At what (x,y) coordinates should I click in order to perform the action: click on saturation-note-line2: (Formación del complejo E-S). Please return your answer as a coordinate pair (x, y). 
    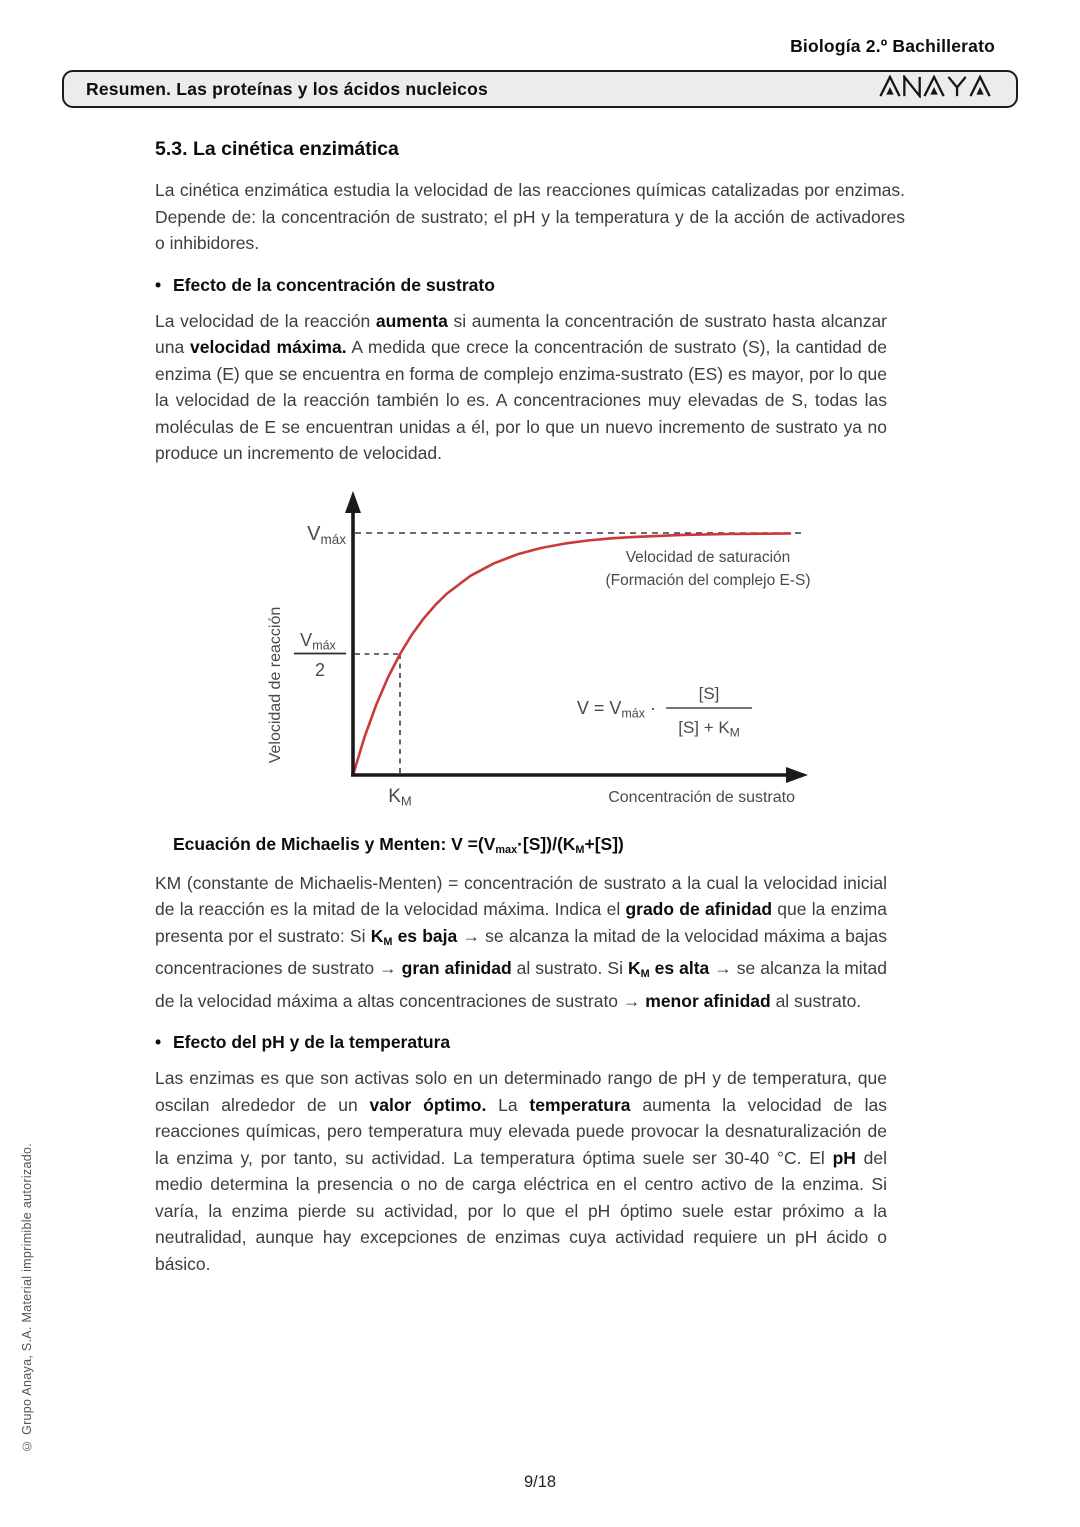
    Looking at the image, I should click on (707, 580).